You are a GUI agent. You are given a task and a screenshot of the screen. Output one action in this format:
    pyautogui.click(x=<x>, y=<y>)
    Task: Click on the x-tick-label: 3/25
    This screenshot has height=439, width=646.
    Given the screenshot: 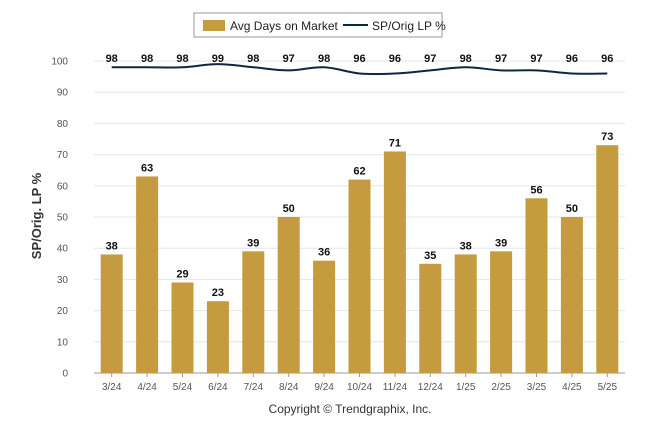 What is the action you would take?
    pyautogui.click(x=537, y=387)
    